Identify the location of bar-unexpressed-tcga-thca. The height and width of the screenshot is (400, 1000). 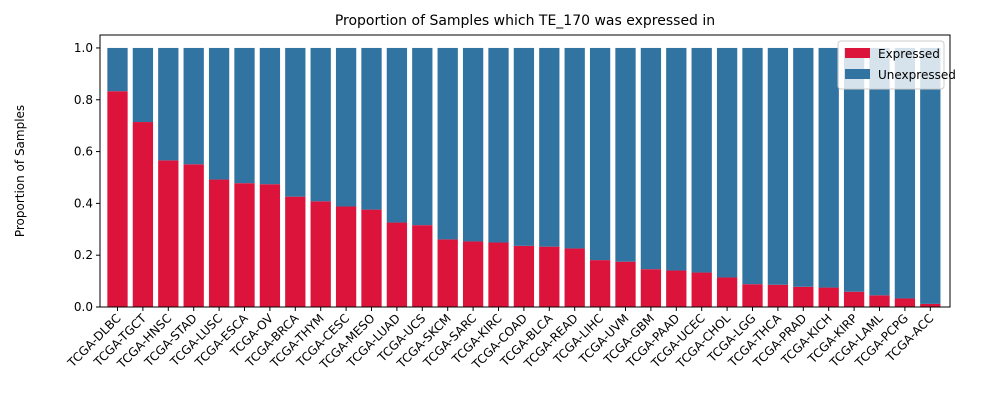
(778, 166).